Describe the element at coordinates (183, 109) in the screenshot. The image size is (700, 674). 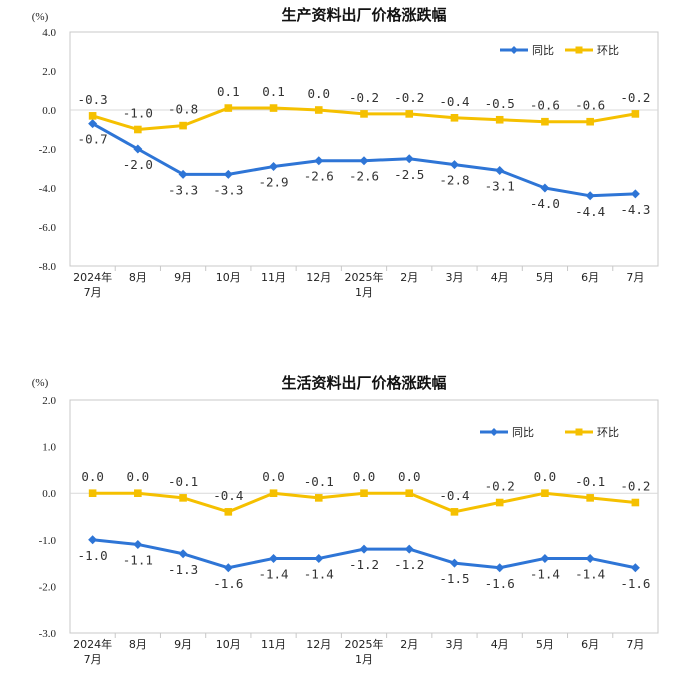
I see `data-label-mom: -0.8` at that location.